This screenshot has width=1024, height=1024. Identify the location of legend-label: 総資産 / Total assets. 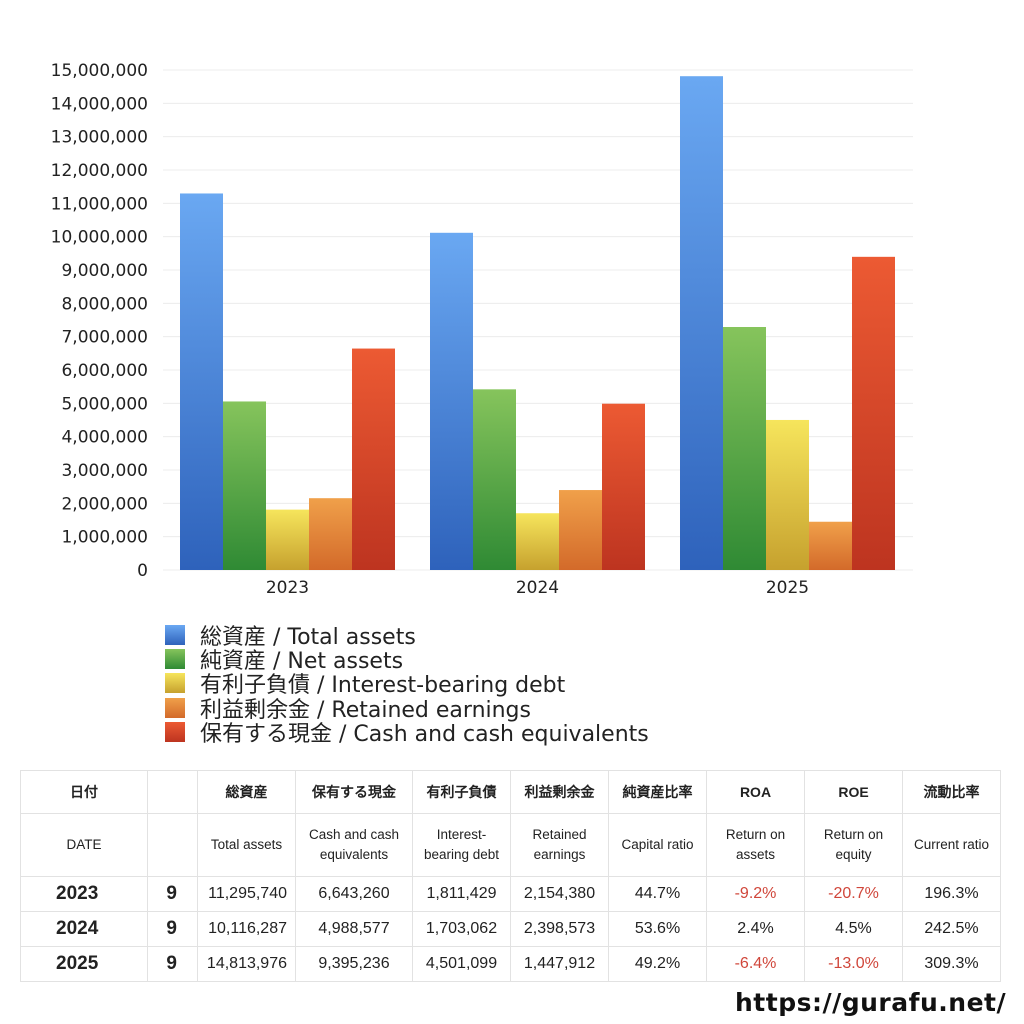
(308, 638).